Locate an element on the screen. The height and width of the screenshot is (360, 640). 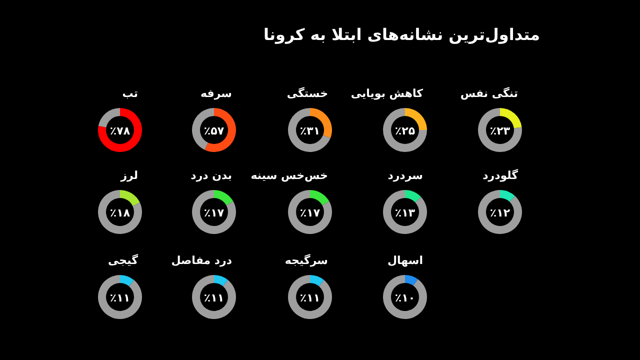
text: ٪۵۷ is located at coordinates (214, 131).